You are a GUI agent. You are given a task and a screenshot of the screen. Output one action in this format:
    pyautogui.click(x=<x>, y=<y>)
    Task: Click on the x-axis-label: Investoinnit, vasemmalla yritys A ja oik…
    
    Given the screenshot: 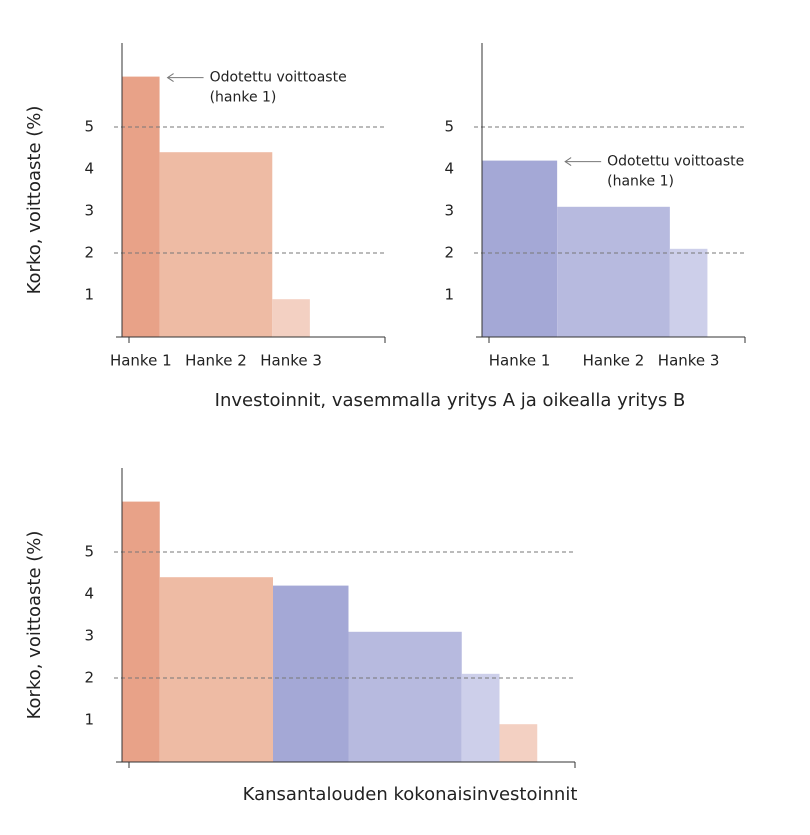 What is the action you would take?
    pyautogui.click(x=450, y=400)
    